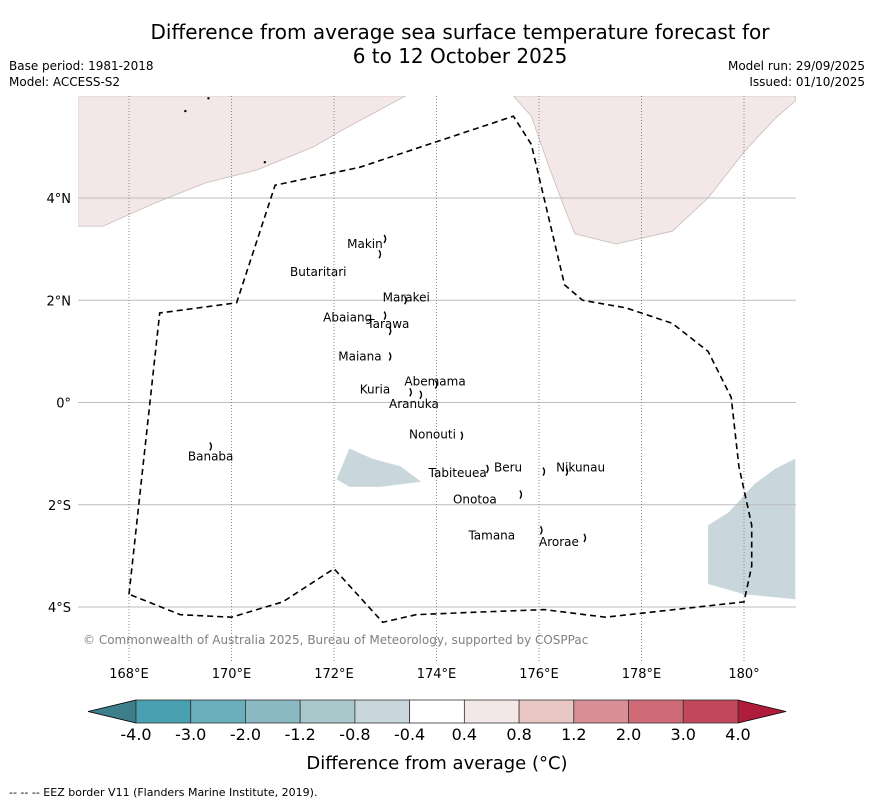 The height and width of the screenshot is (804, 873). I want to click on latitude-tick-label: 2°N, so click(59, 301).